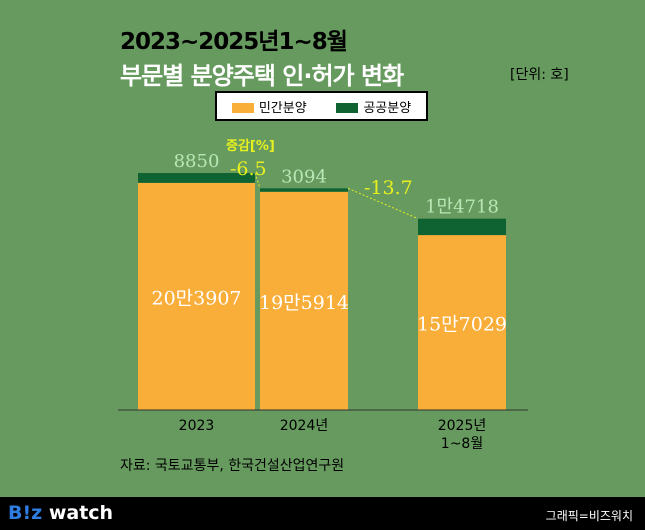 The width and height of the screenshot is (645, 530). What do you see at coordinates (197, 426) in the screenshot?
I see `category-label: 2023` at bounding box center [197, 426].